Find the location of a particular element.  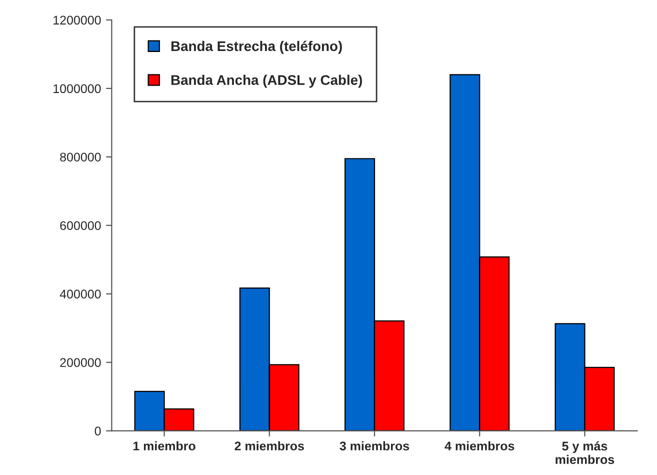

y-tick-label: 1000000 is located at coordinates (77, 89).